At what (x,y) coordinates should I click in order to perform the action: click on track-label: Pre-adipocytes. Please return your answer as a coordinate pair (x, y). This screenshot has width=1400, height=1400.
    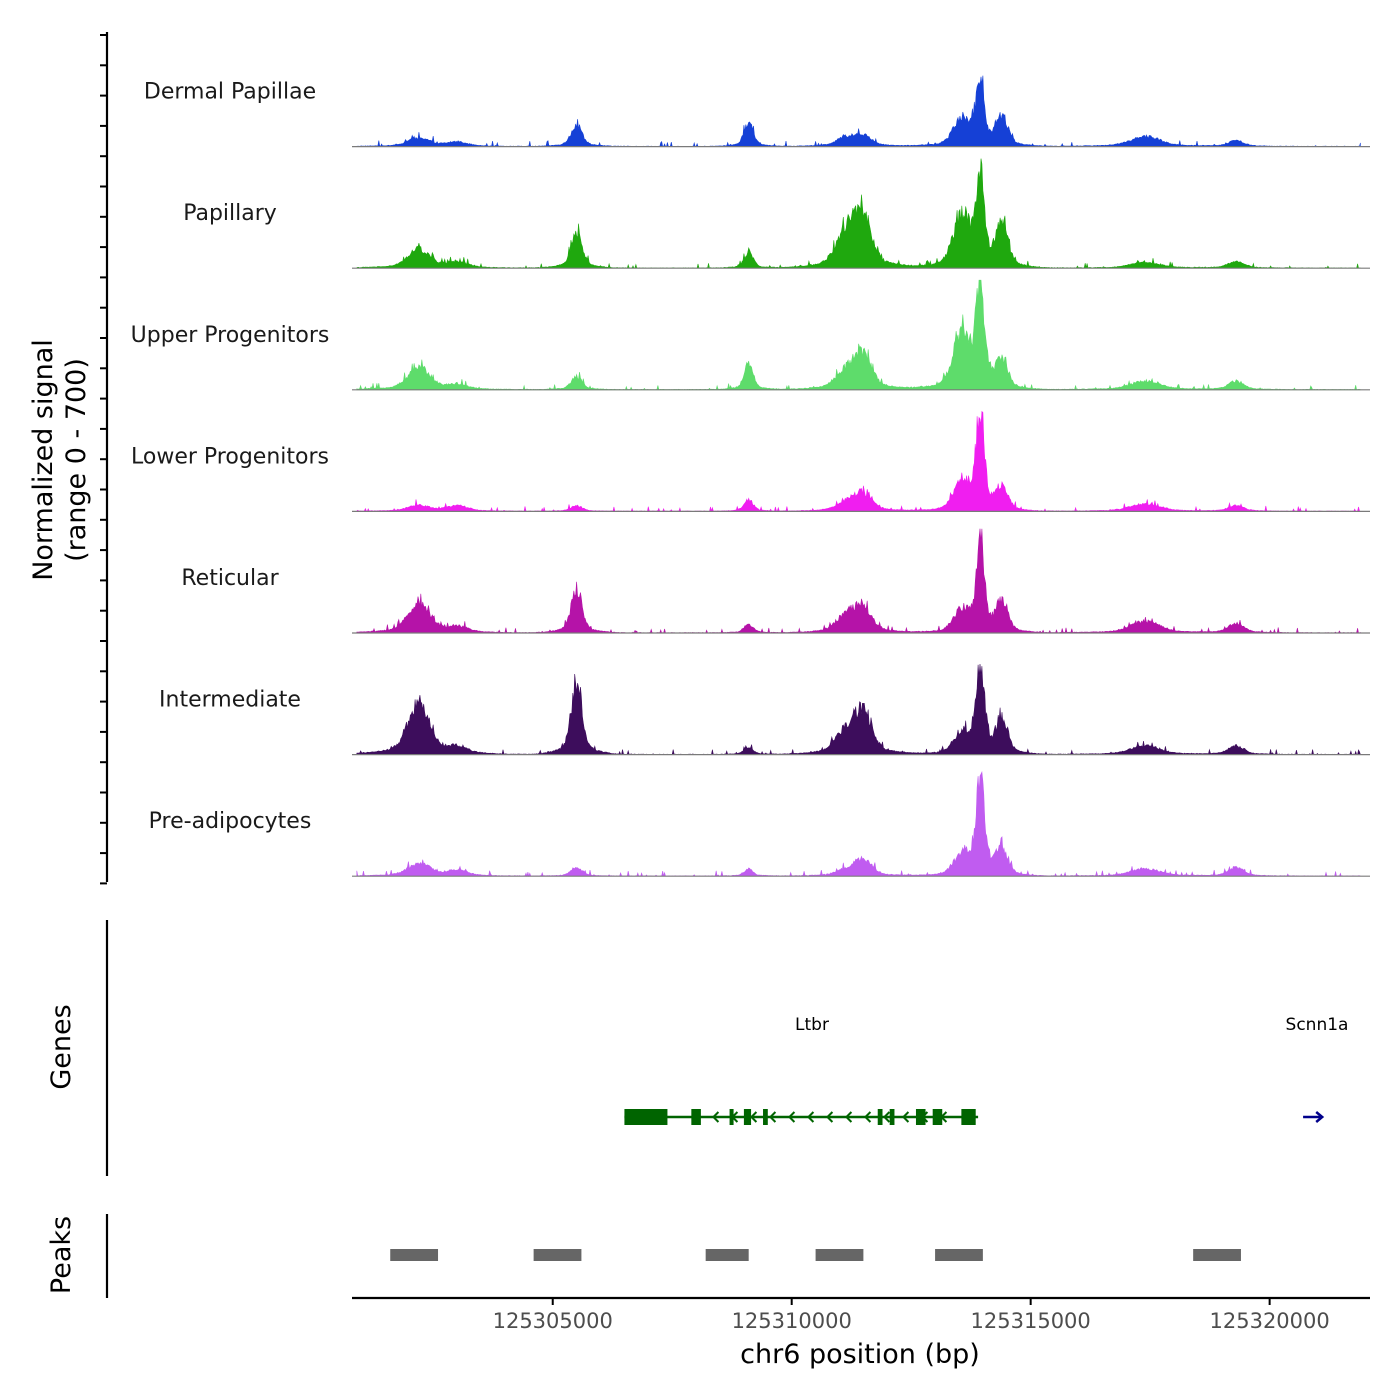
    Looking at the image, I should click on (230, 821).